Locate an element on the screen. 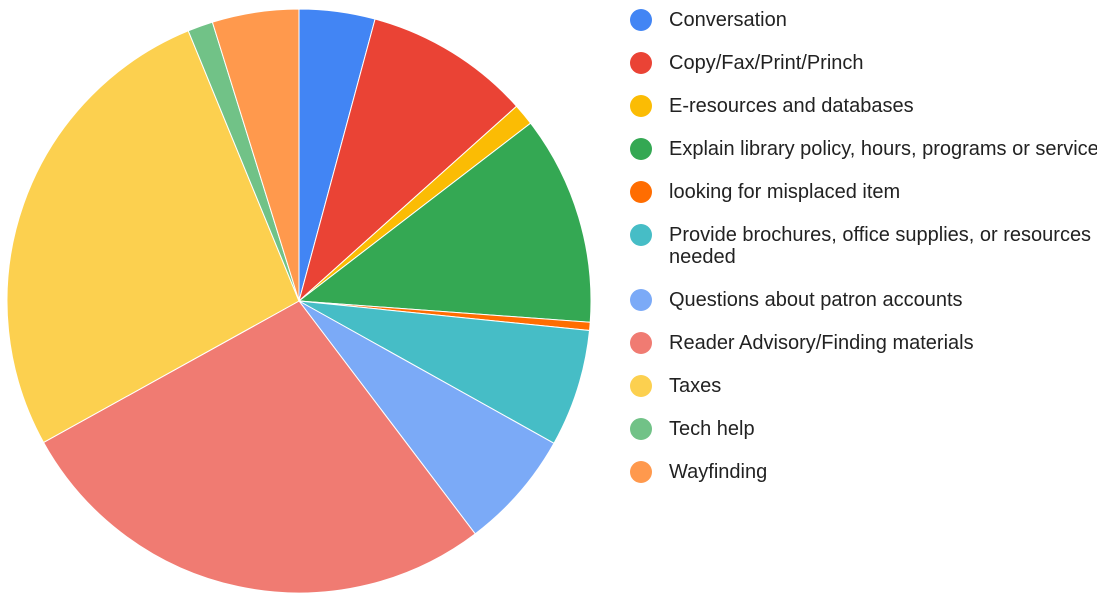 The width and height of the screenshot is (1097, 593). legend-item: Reader Advisory/Finding materials is located at coordinates (863, 343).